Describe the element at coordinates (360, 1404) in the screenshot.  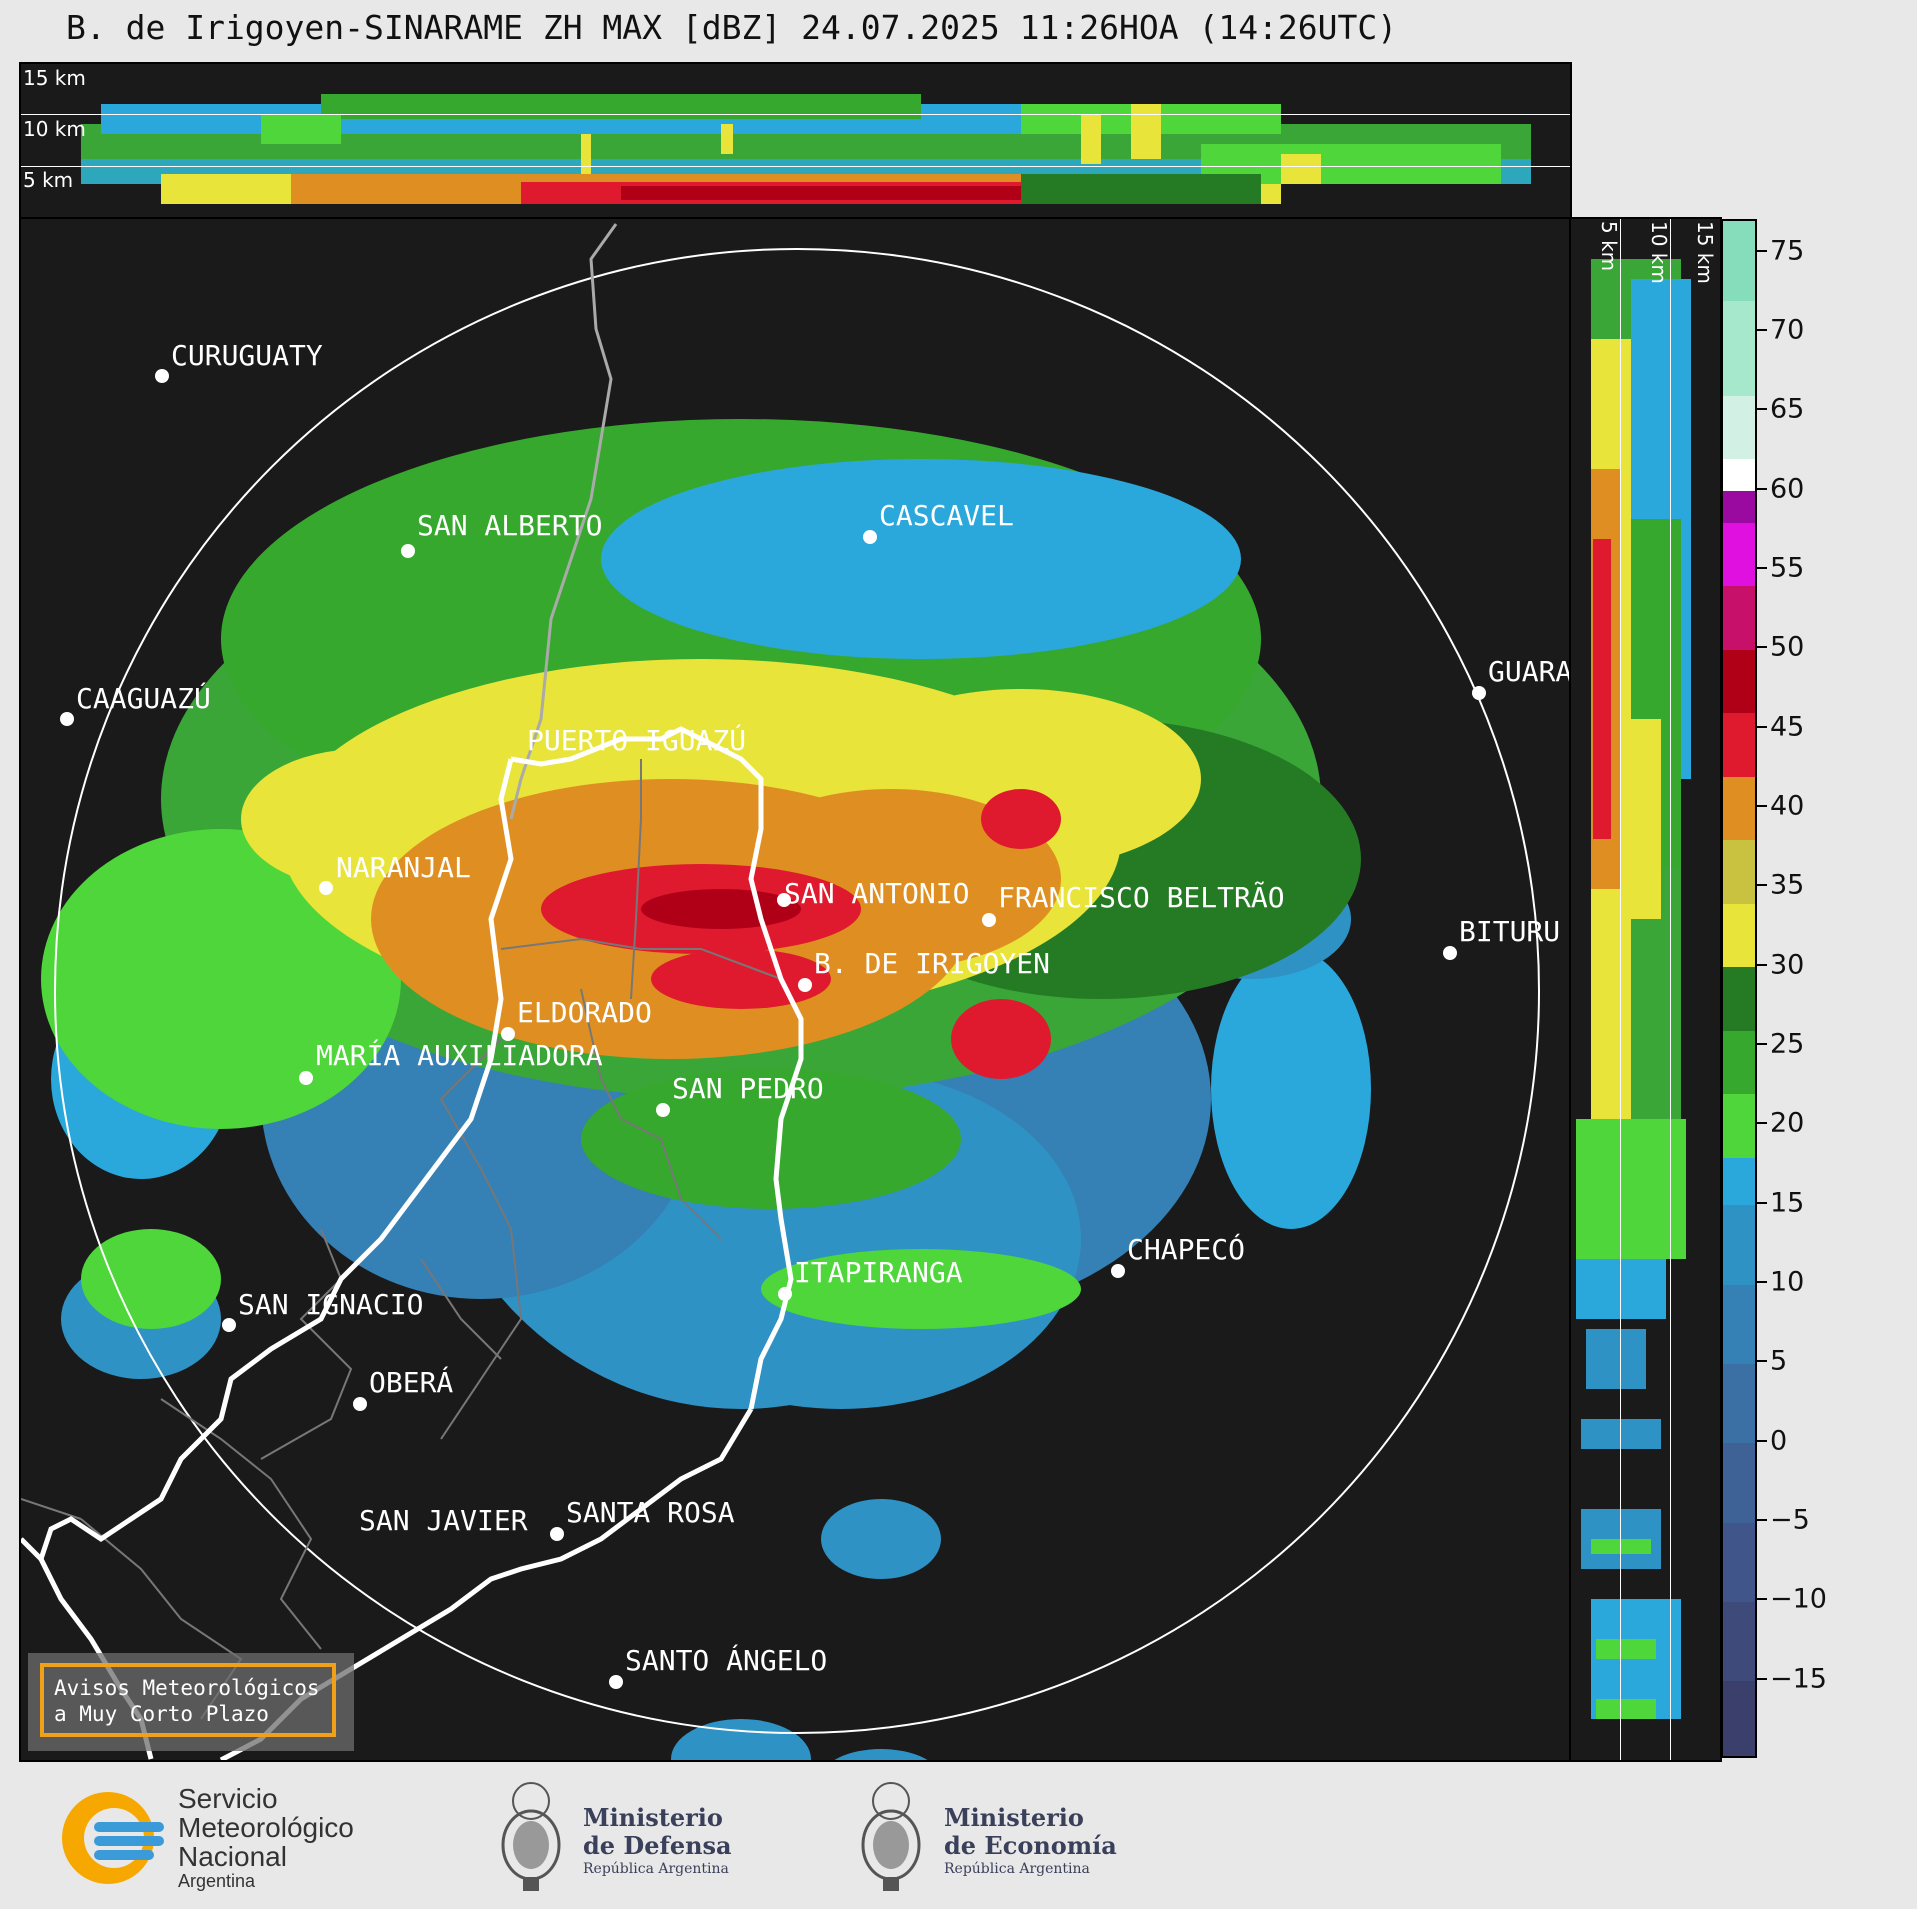
I see `city-dot-obera` at that location.